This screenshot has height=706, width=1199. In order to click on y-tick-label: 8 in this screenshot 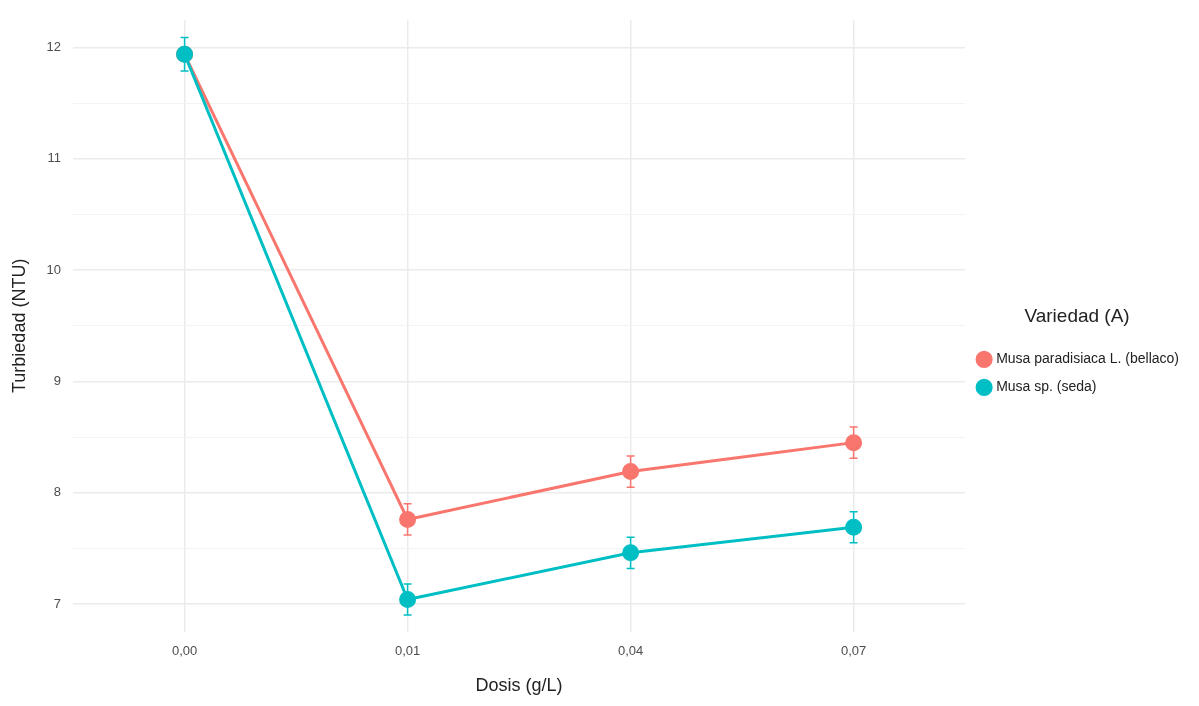, I will do `click(57, 492)`.